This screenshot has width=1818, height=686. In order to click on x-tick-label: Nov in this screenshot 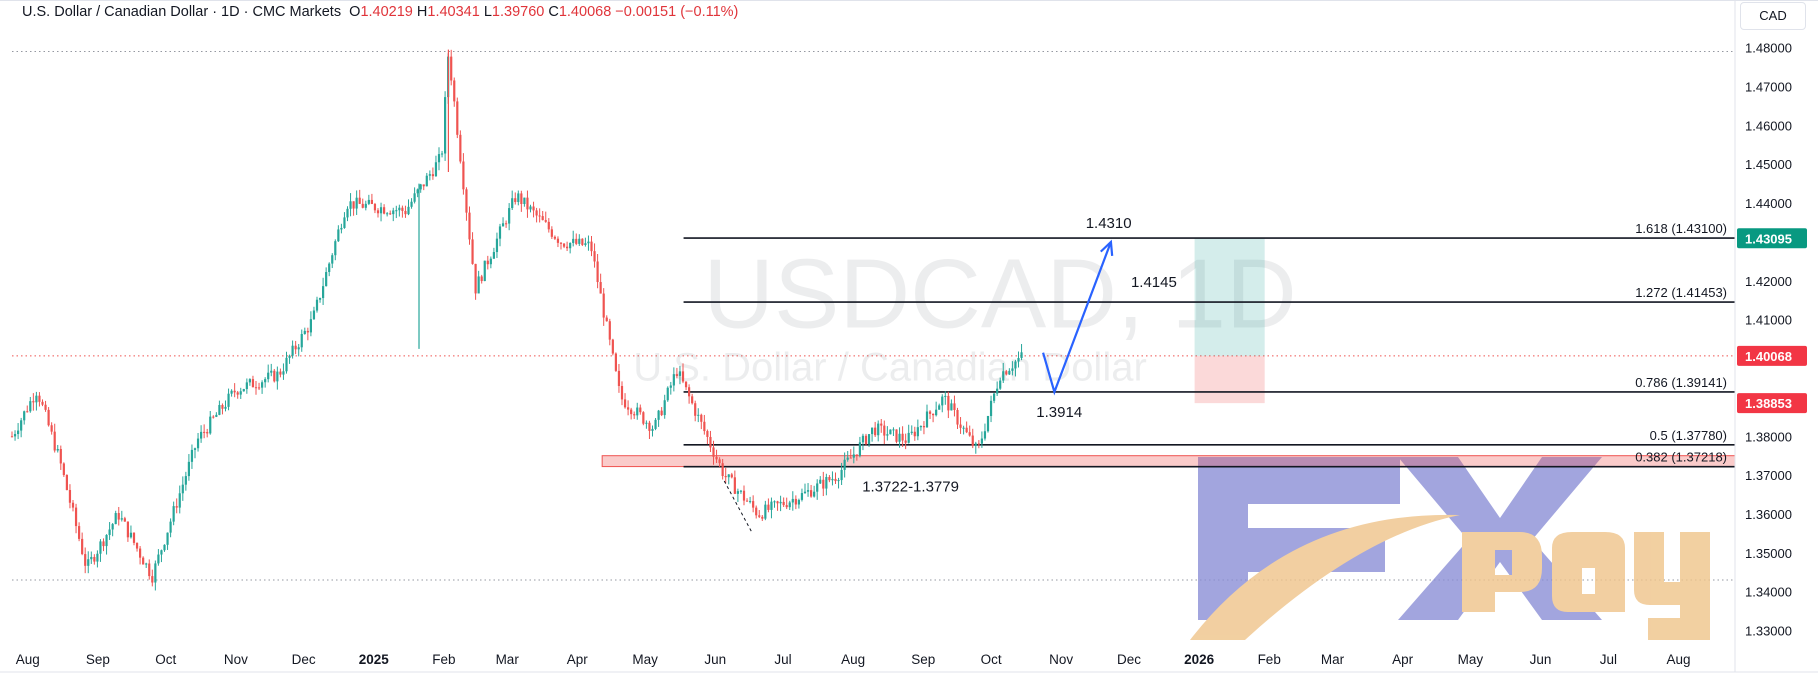, I will do `click(236, 659)`.